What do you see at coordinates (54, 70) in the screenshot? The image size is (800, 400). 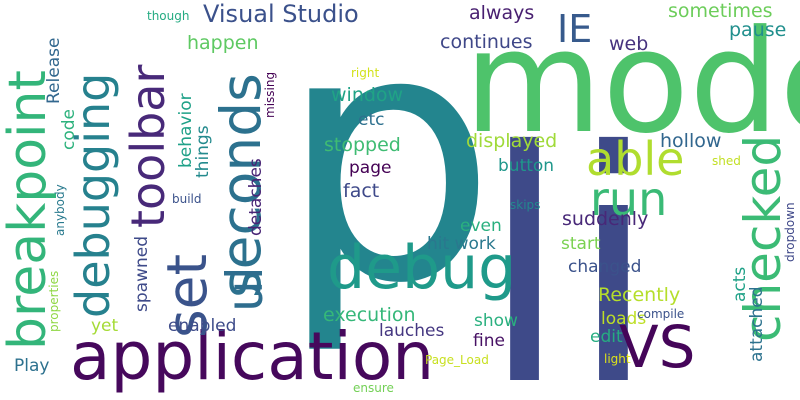 I see `word-release: Release` at bounding box center [54, 70].